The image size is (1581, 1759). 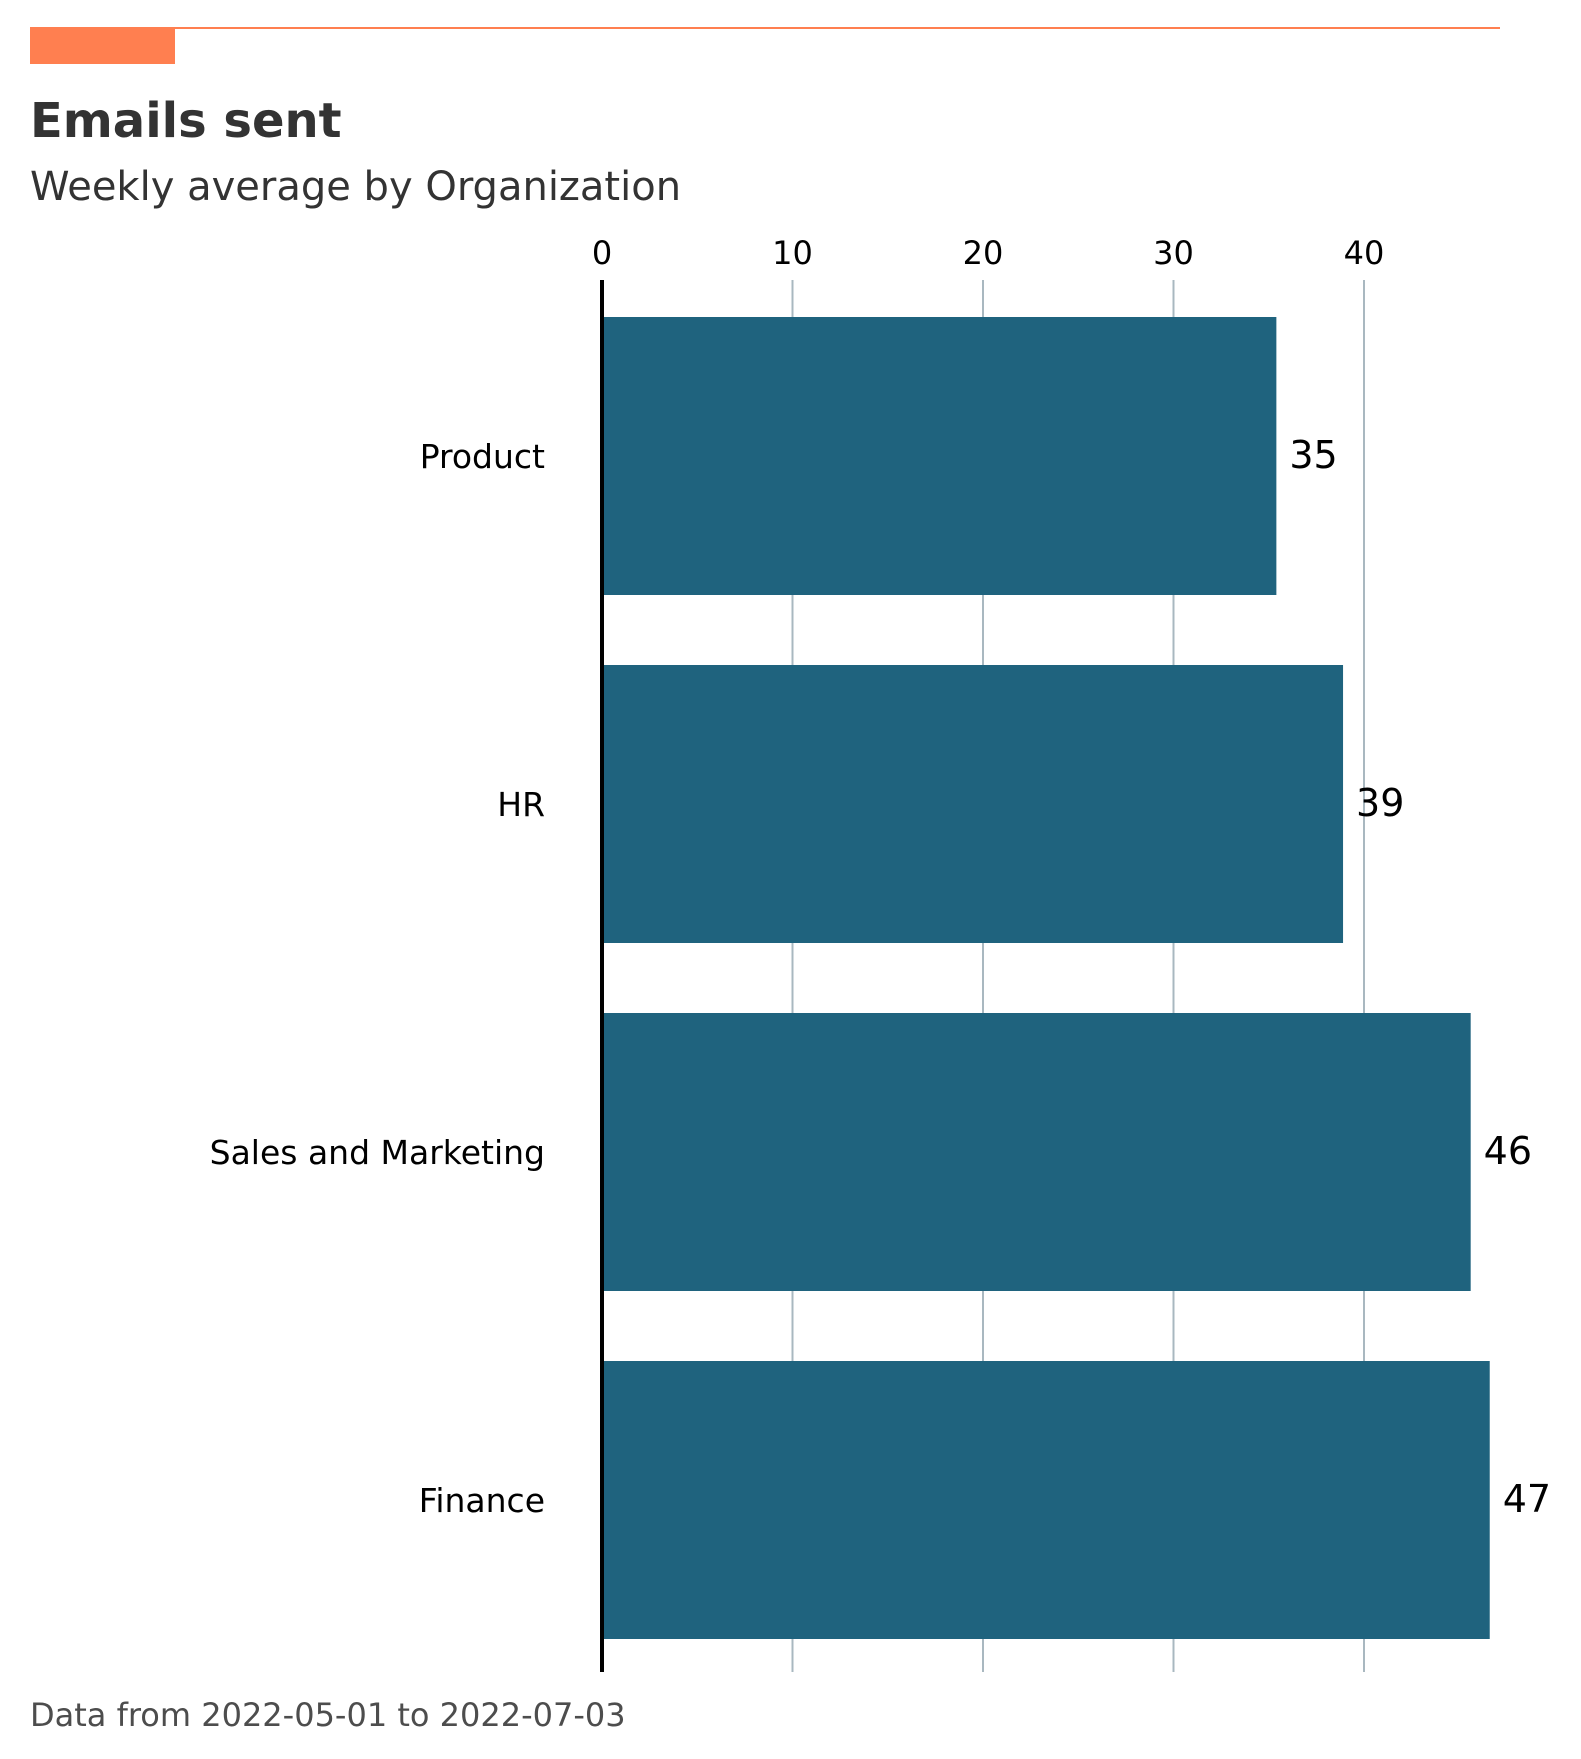 What do you see at coordinates (939, 456) in the screenshot?
I see `bar-product` at bounding box center [939, 456].